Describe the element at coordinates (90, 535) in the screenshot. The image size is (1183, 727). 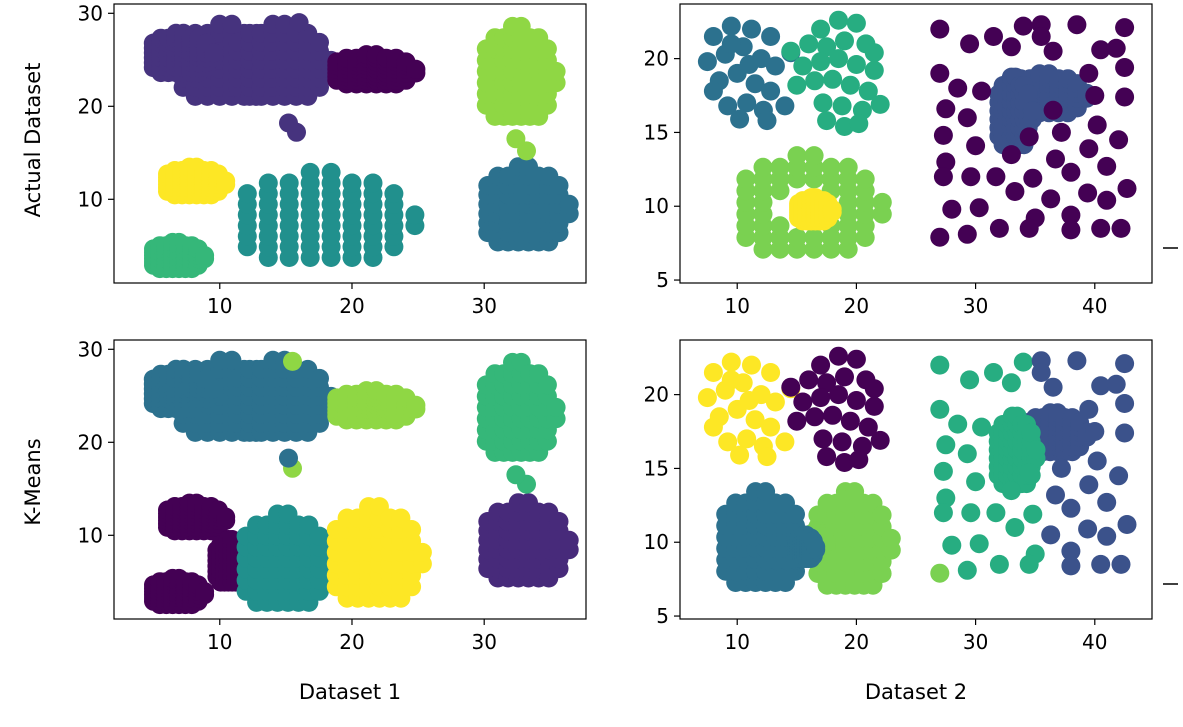
I see `y-tick-label: 10` at that location.